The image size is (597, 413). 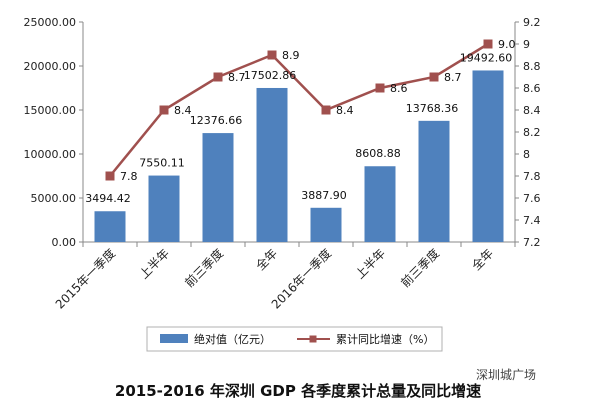 What do you see at coordinates (64, 242) in the screenshot?
I see `left-tick-label: 0.00` at bounding box center [64, 242].